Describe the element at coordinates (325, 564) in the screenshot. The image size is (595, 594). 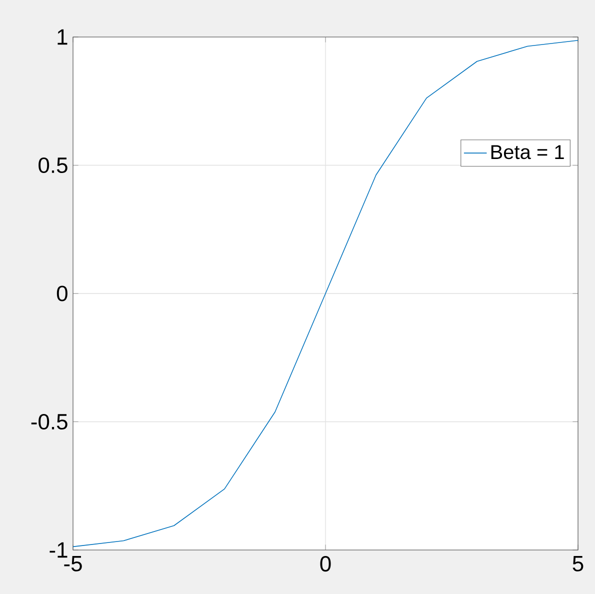
I see `x-tick-label: 0` at that location.